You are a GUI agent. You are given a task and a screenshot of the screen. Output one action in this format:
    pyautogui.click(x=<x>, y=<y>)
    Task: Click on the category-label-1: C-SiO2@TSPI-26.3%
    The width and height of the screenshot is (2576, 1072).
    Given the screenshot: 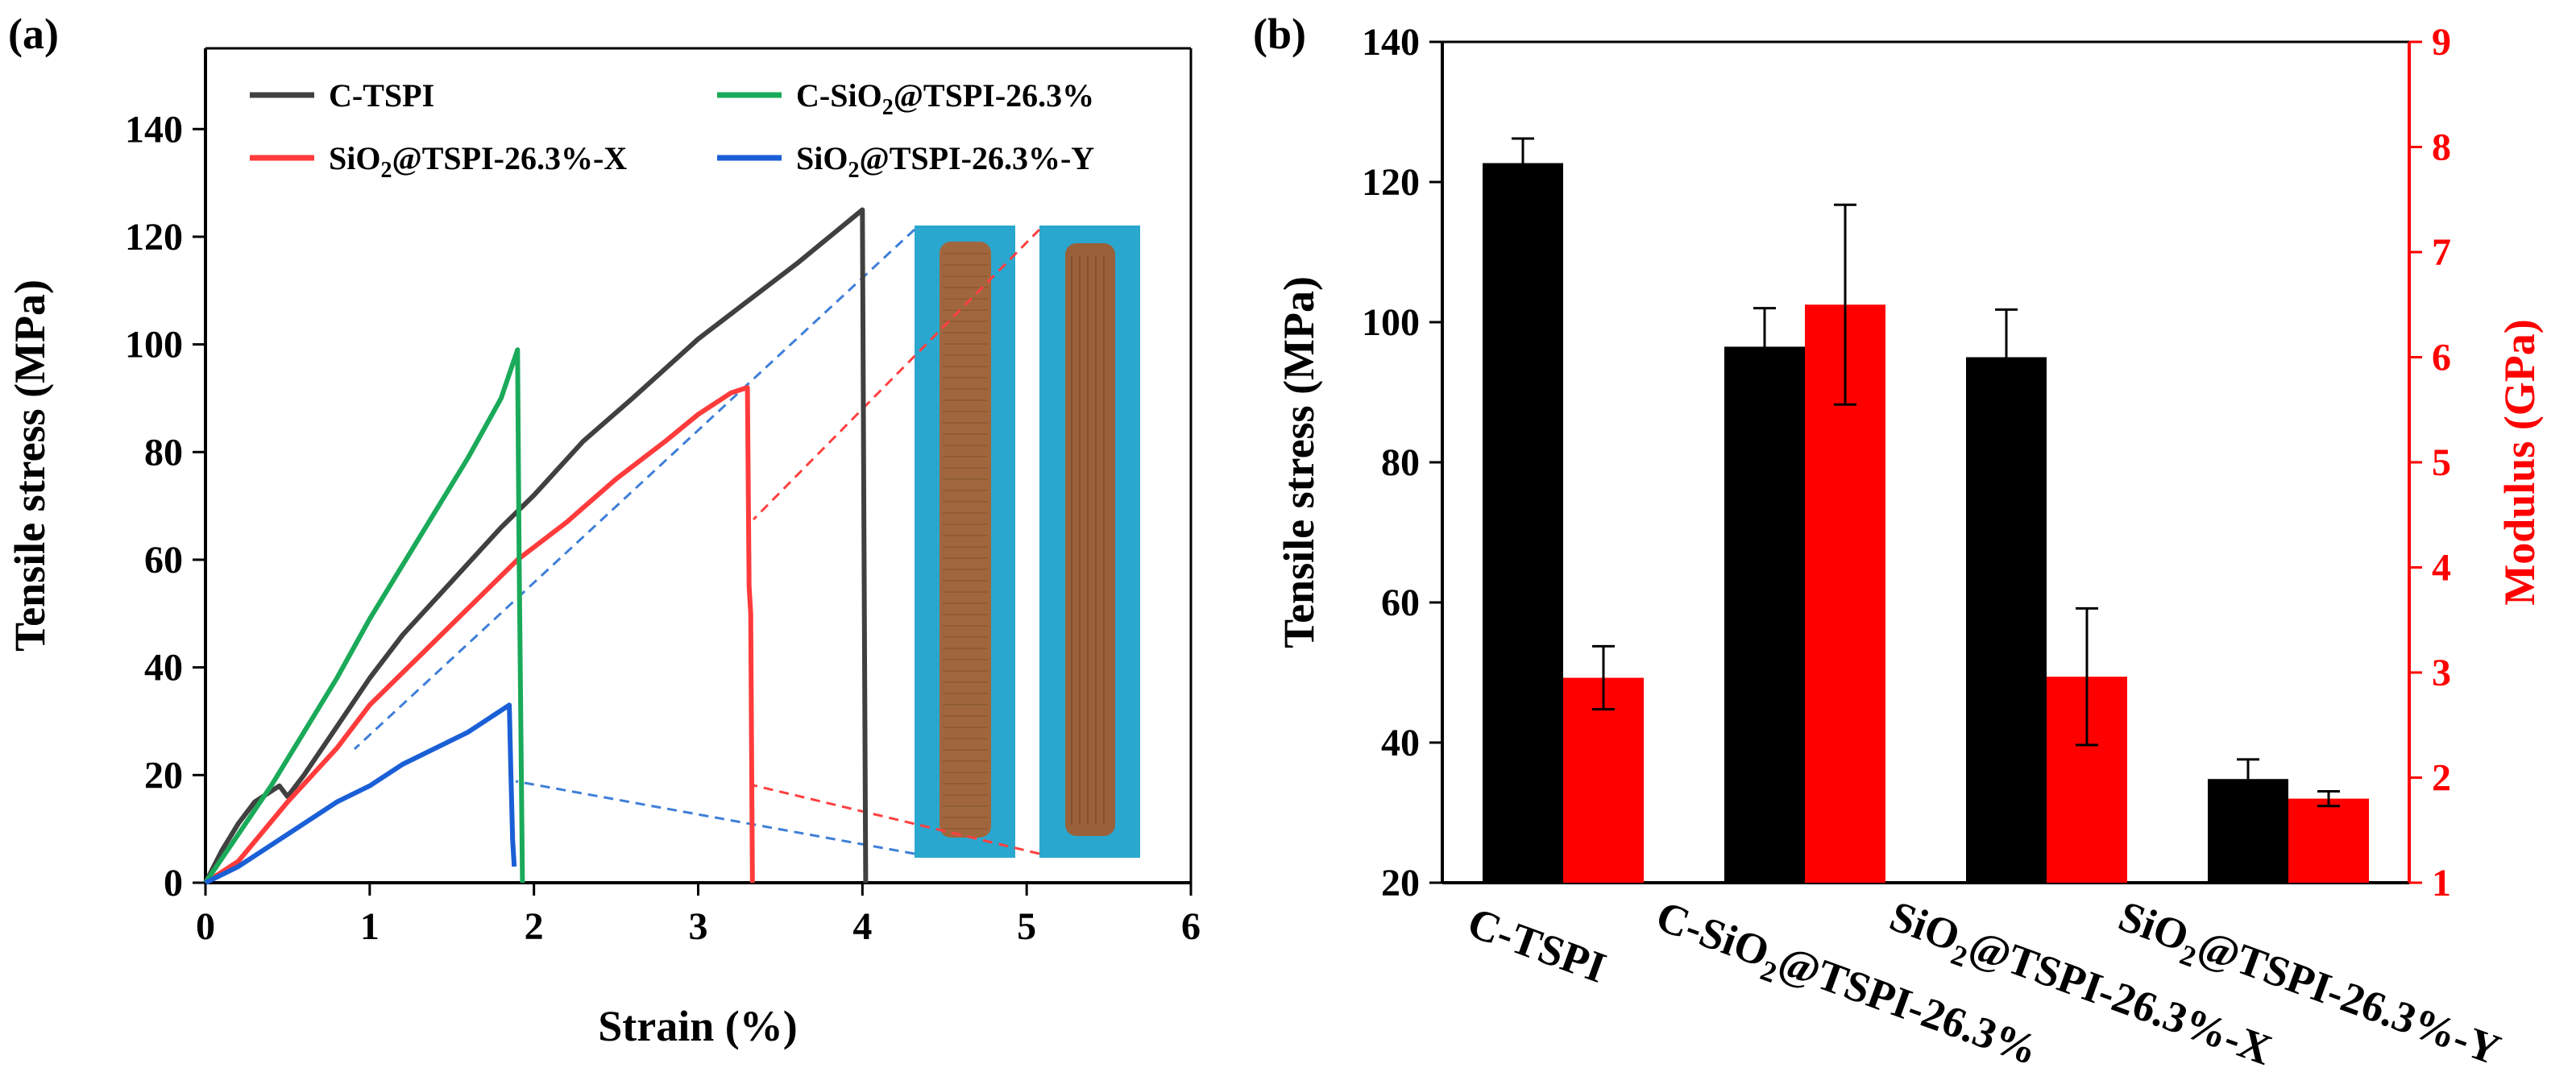 What is the action you would take?
    pyautogui.click(x=1845, y=982)
    